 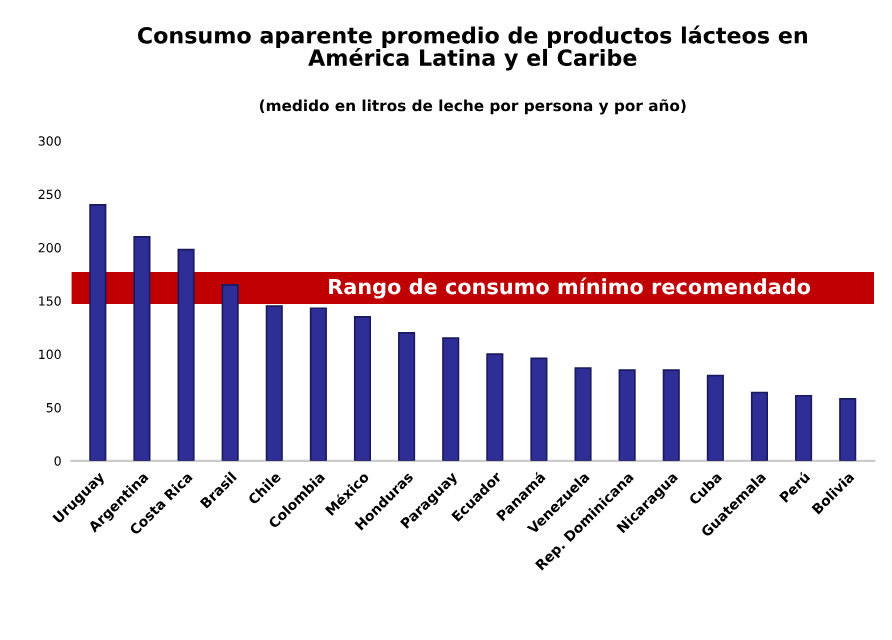 I want to click on chart-title: Consumo aparente promedio de productos lácteos en América Latina y el Caribe, so click(x=472, y=48).